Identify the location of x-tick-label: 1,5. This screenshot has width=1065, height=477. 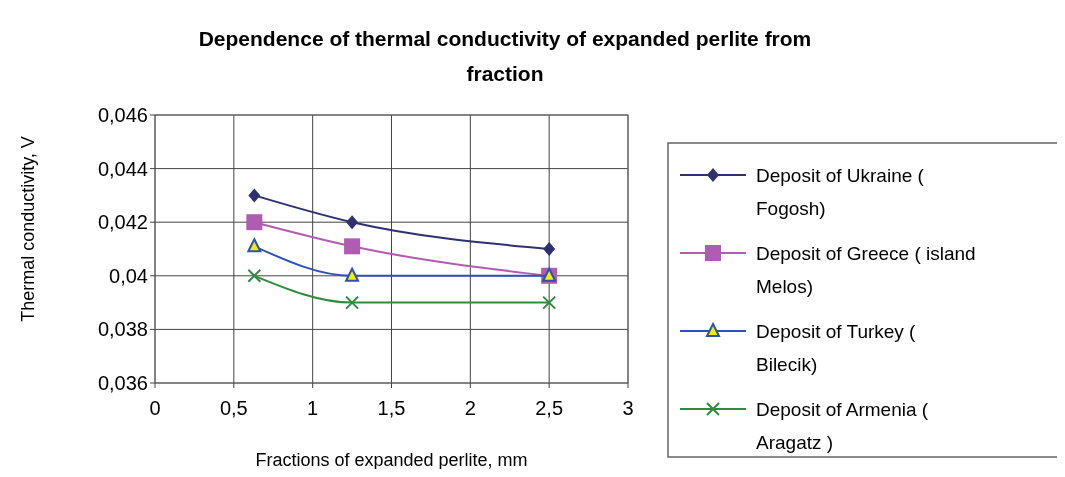
(391, 408).